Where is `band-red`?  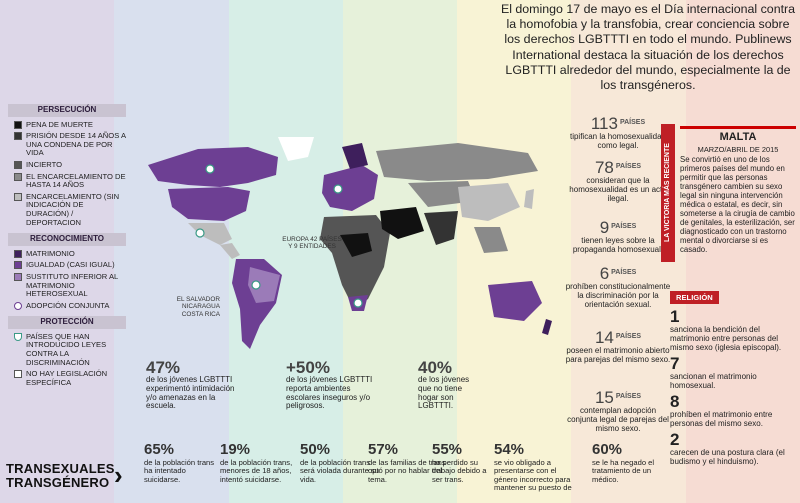 band-red is located at coordinates (742, 251).